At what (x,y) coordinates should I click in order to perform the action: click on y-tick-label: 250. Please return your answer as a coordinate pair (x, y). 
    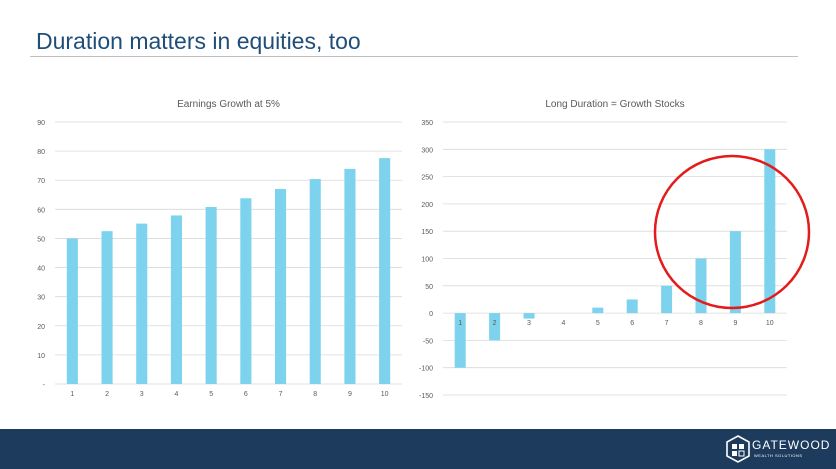
    Looking at the image, I should click on (427, 178).